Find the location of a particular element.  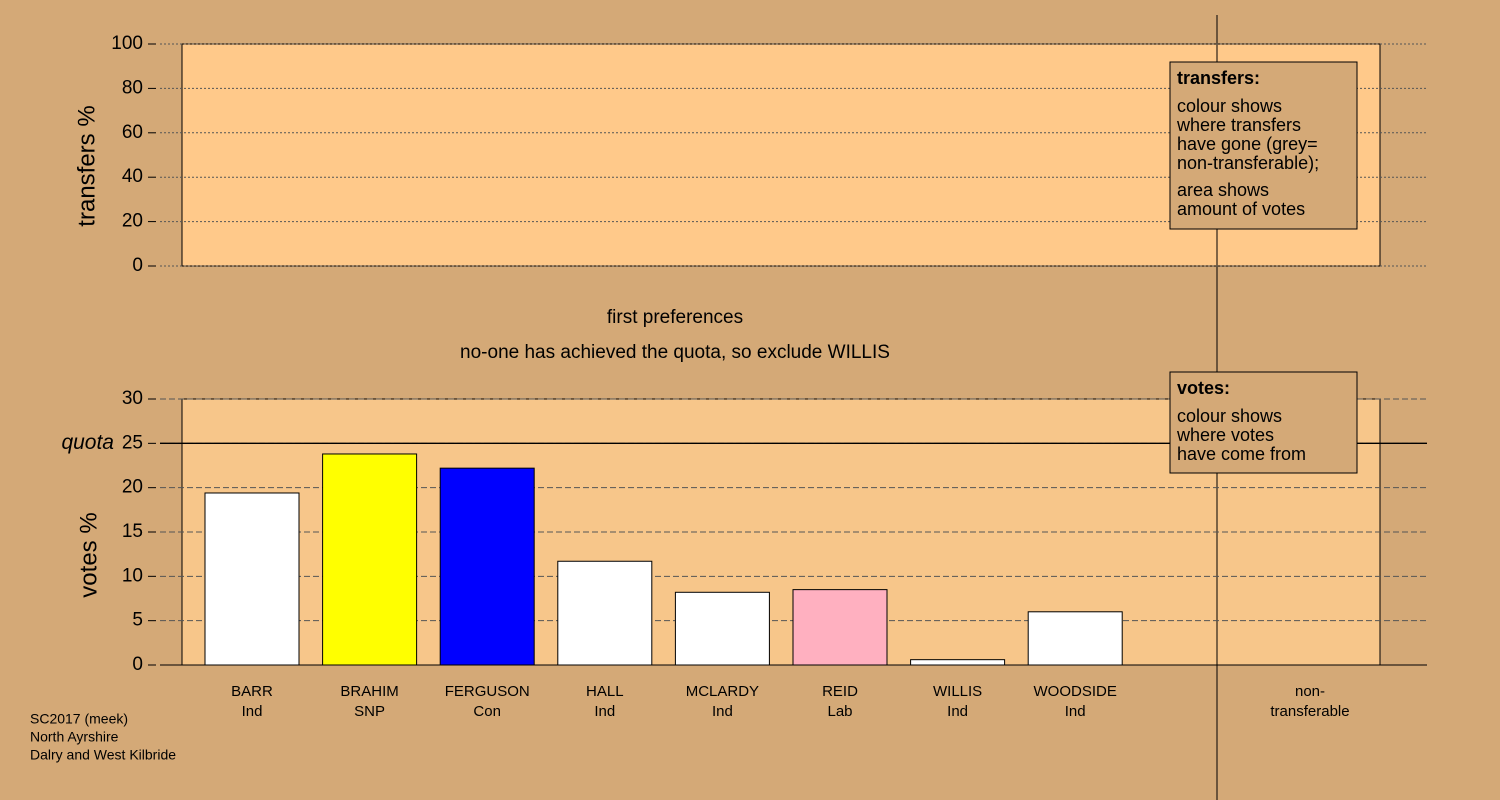

y-axis-label: votes % is located at coordinates (88, 554).